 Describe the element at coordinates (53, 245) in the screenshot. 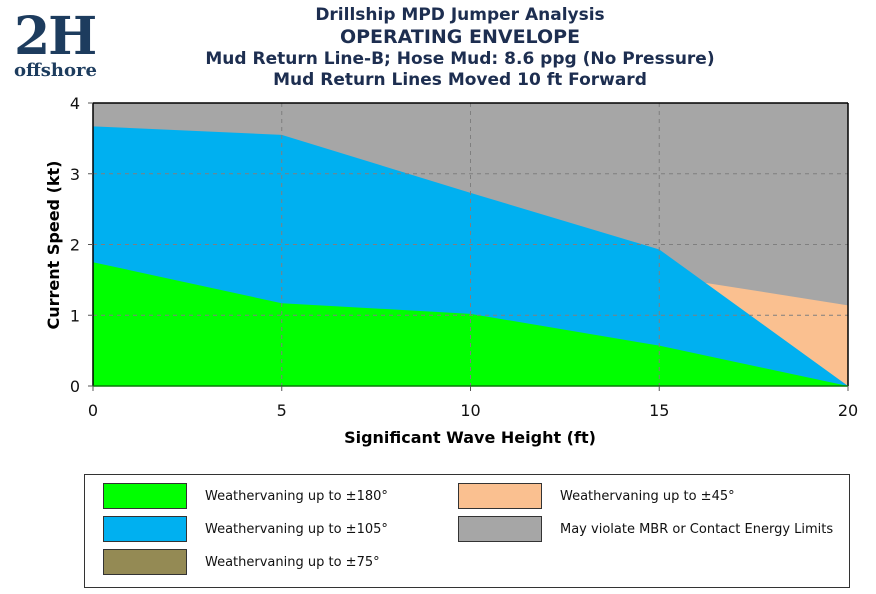

I see `y-axis-label: Current Speed (kt)` at that location.